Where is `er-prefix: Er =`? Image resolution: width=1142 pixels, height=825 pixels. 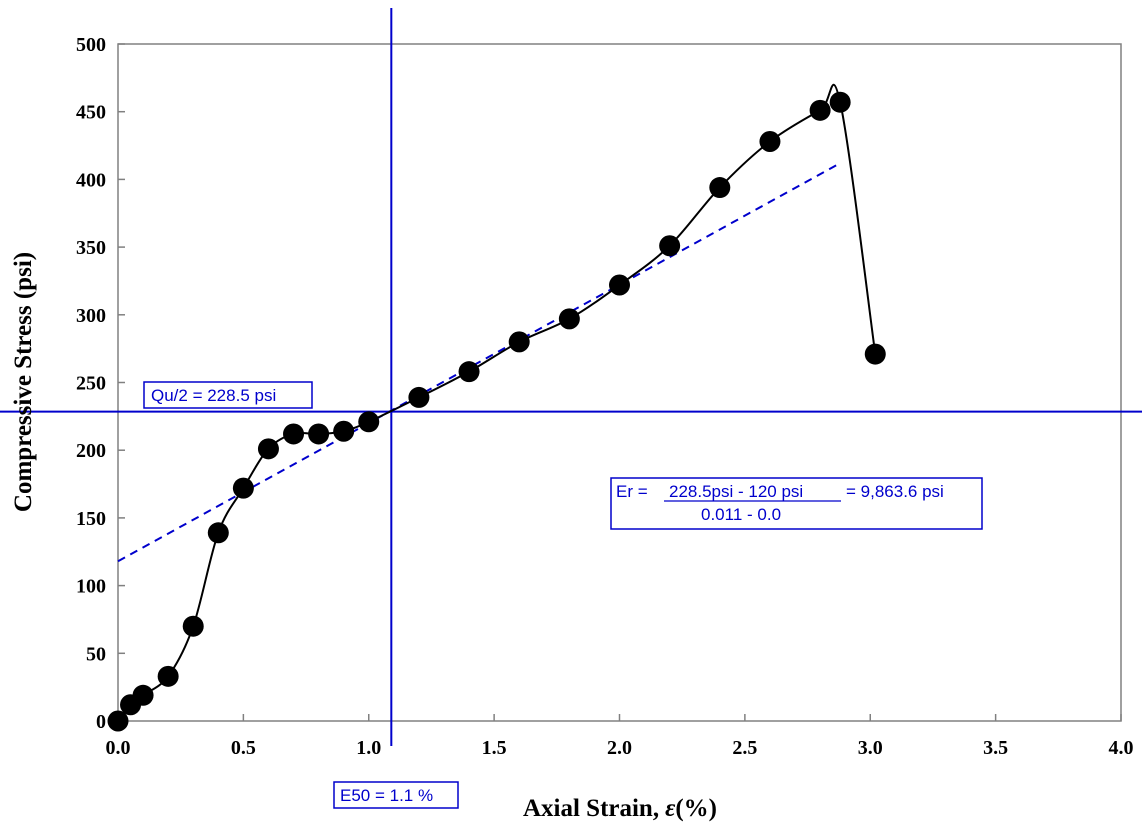
er-prefix: Er = is located at coordinates (632, 491).